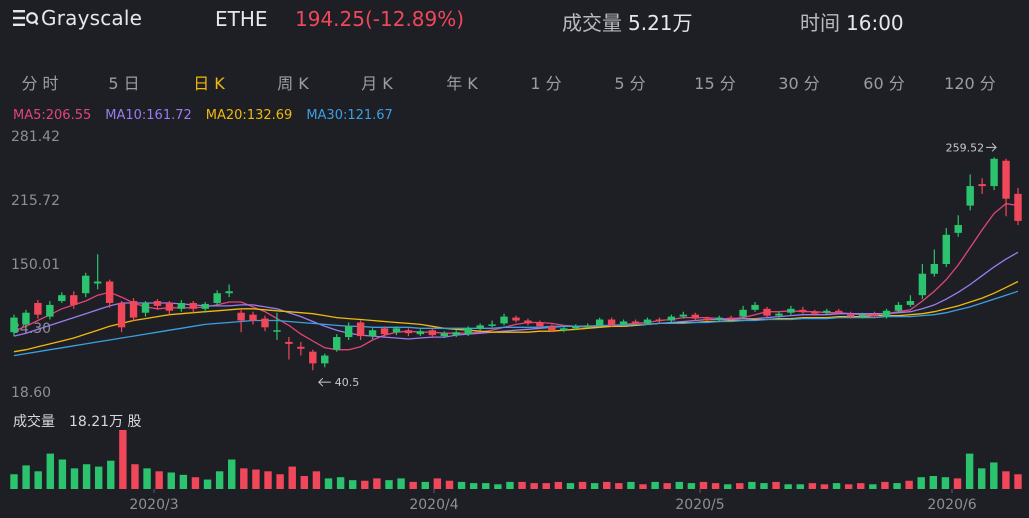  I want to click on symbol: ETHE, so click(241, 19).